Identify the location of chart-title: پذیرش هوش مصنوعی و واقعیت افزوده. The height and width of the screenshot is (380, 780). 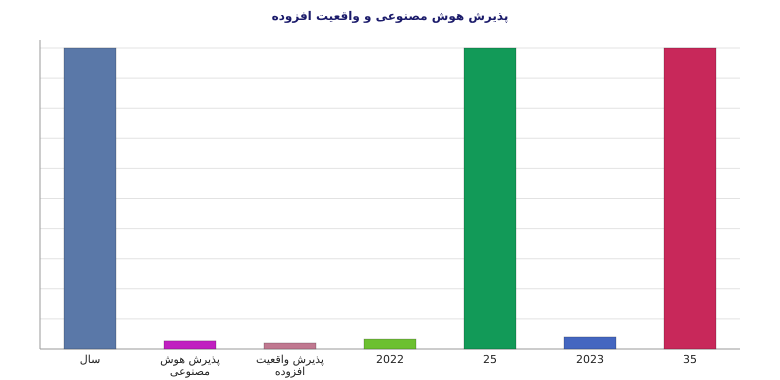
(390, 16).